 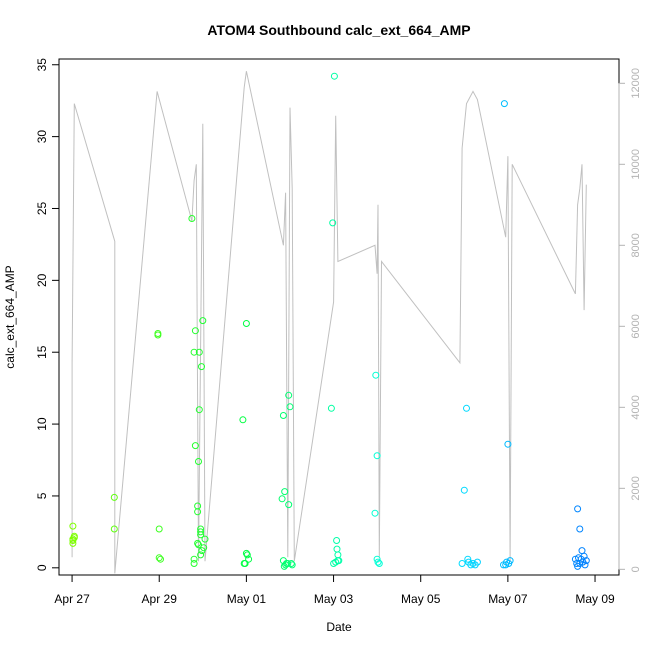 I want to click on x-tick-label: Apr 27, so click(x=72, y=599).